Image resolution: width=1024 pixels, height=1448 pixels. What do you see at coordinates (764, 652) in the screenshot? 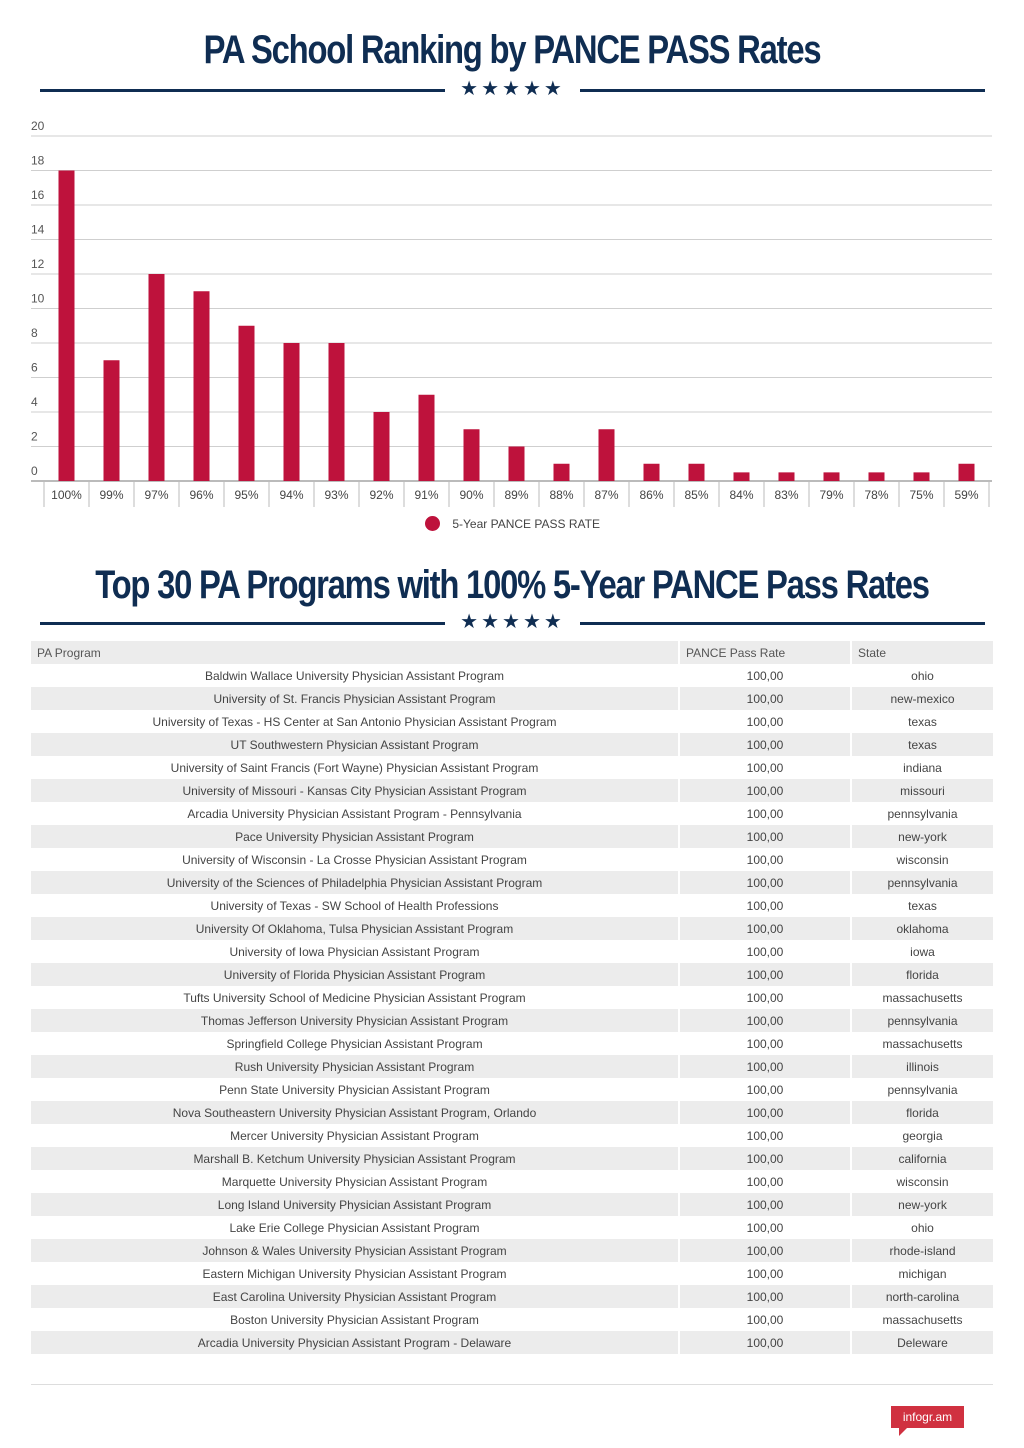
I see `column-header-pass-rate: PANCE Pass Rate` at bounding box center [764, 652].